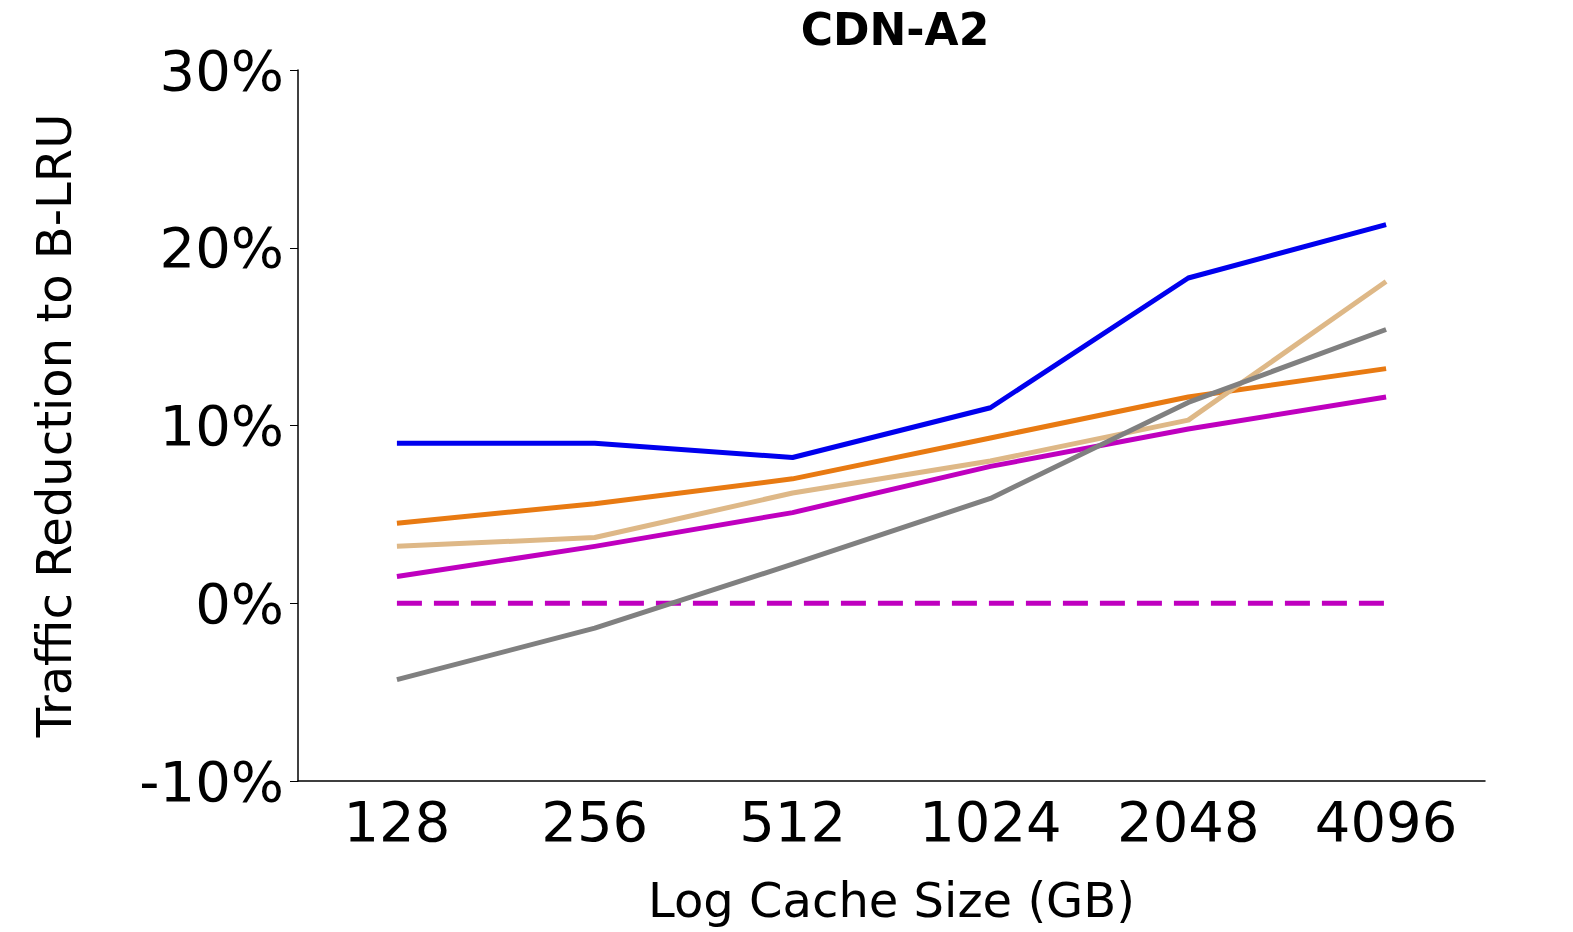  I want to click on y-tick-label: 10%, so click(221, 425).